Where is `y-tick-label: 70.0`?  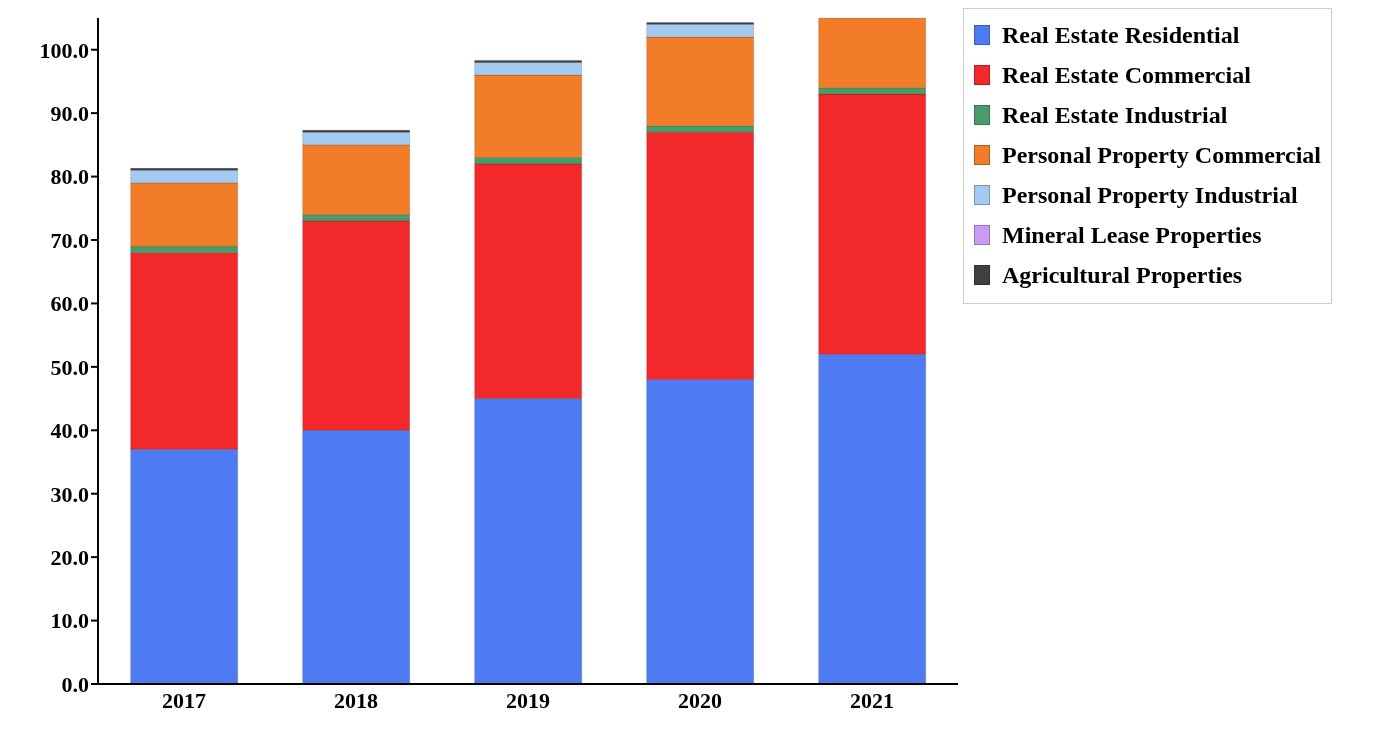 y-tick-label: 70.0 is located at coordinates (69, 240).